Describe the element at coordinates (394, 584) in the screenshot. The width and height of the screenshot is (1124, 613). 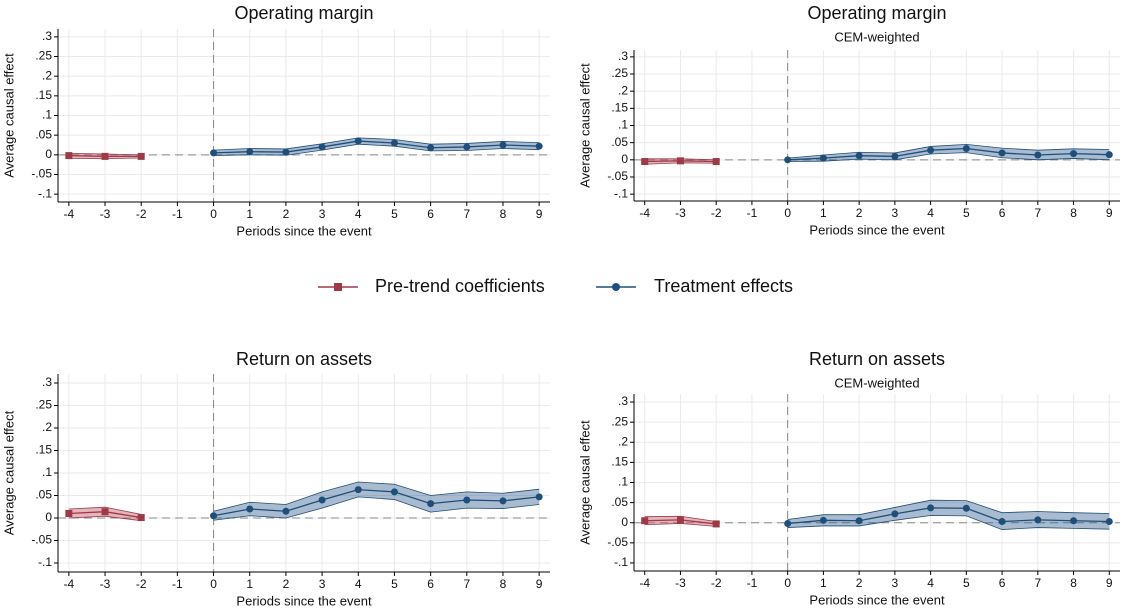
I see `x-tick-label: 5` at that location.